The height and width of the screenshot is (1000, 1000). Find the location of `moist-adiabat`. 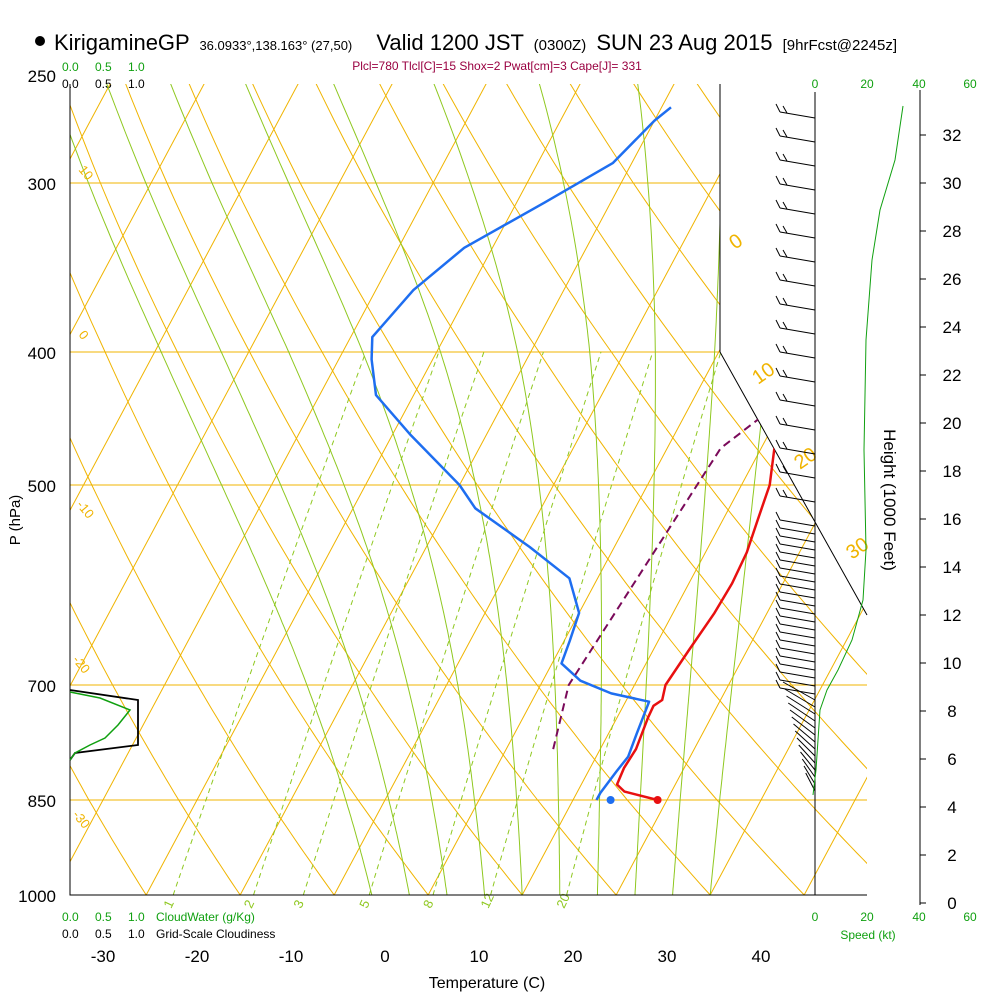

moist-adiabat is located at coordinates (547, 489).